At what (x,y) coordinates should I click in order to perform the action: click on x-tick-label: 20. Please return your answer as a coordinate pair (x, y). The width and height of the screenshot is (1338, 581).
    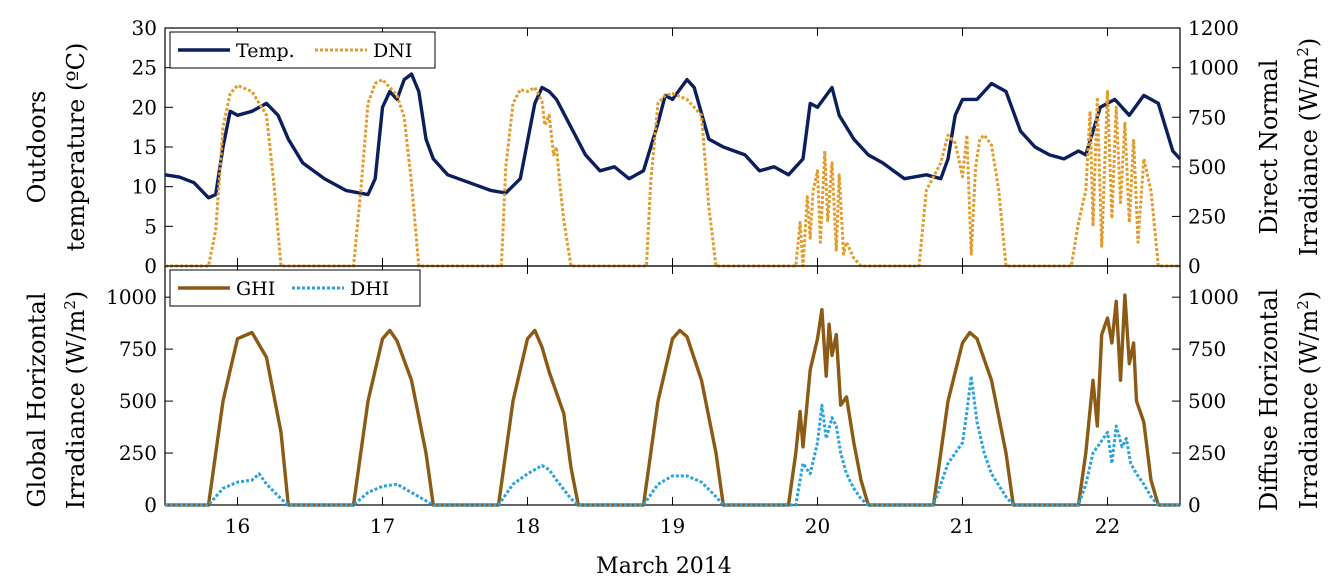
    Looking at the image, I should click on (817, 526).